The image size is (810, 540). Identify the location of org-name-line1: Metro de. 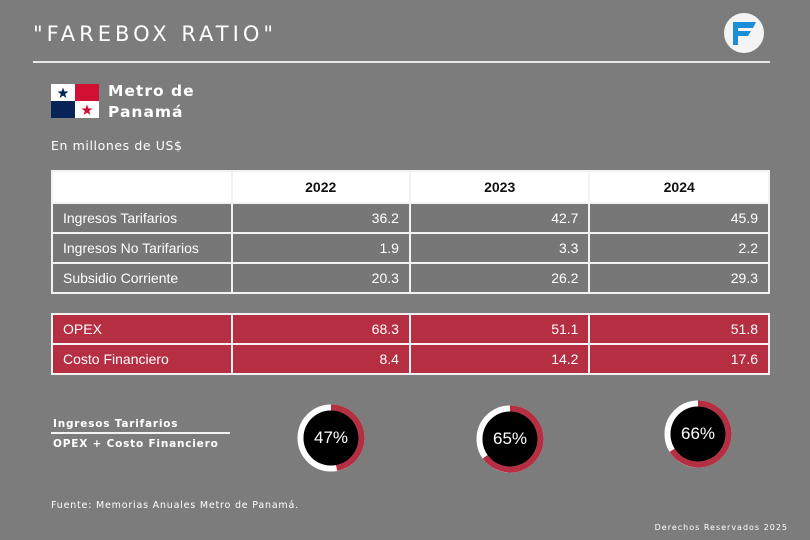
(151, 91).